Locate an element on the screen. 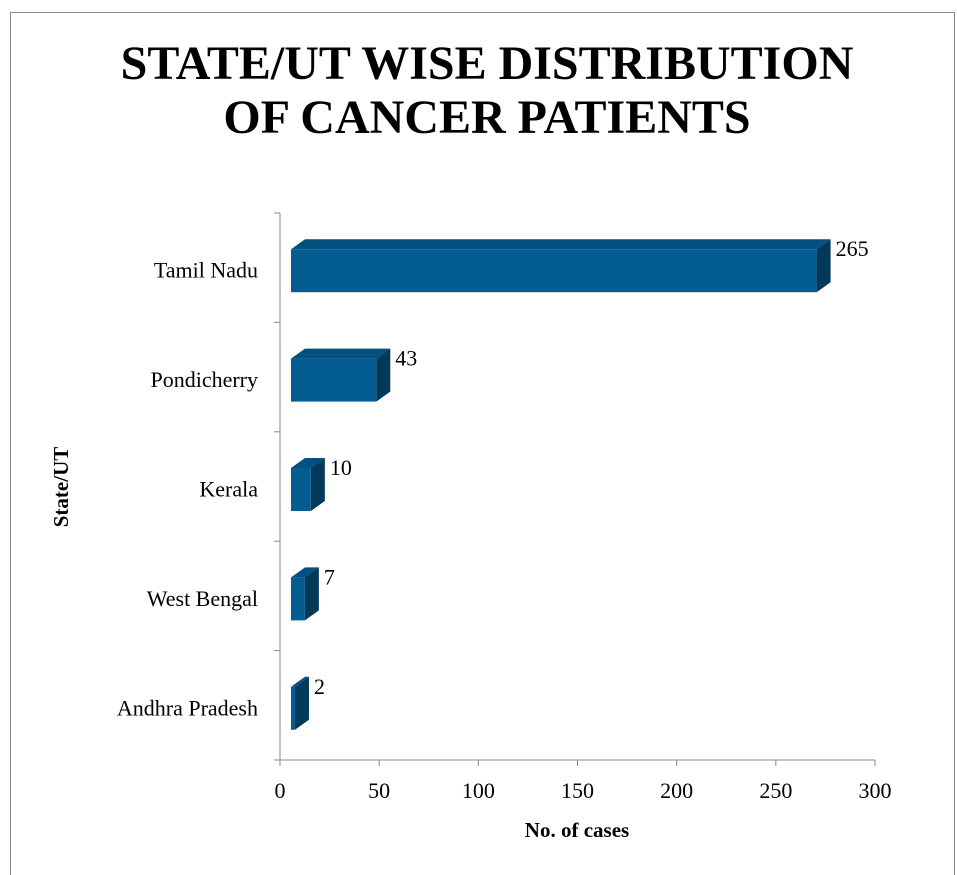 Image resolution: width=957 pixels, height=875 pixels. y-tick-label: West Bengal is located at coordinates (202, 598).